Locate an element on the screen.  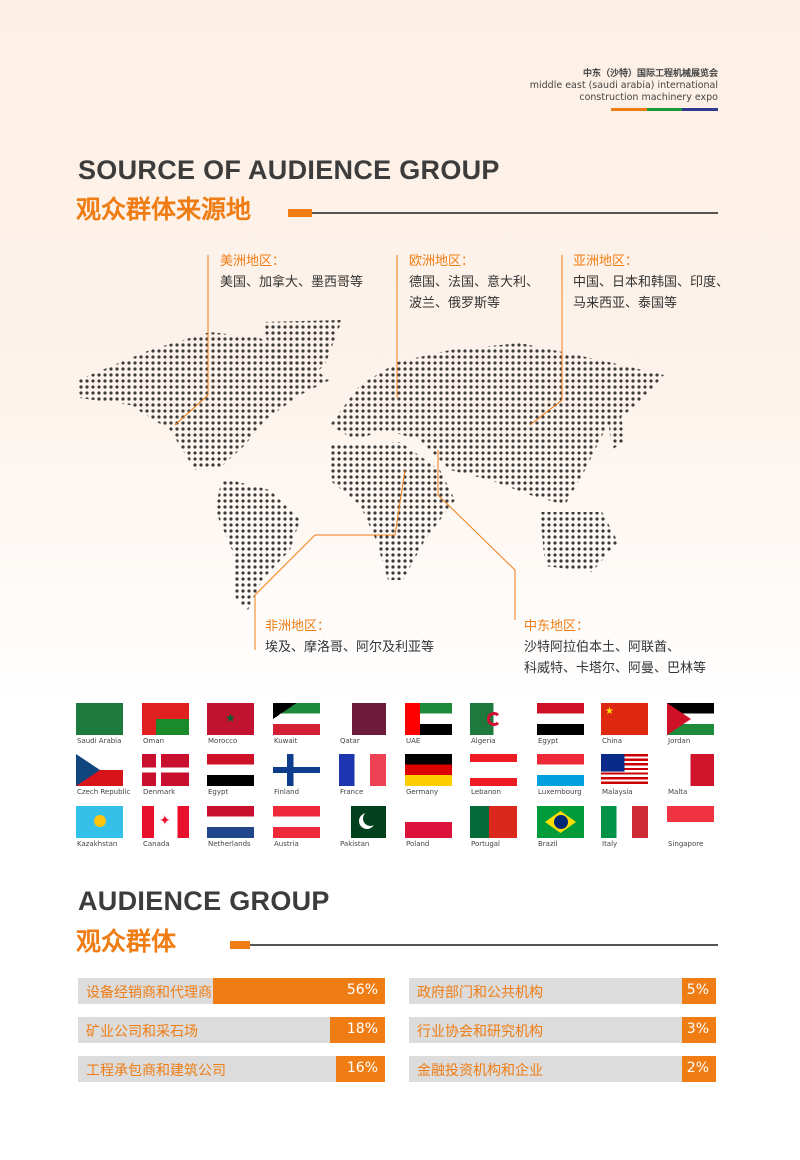
japan is located at coordinates (616, 430).